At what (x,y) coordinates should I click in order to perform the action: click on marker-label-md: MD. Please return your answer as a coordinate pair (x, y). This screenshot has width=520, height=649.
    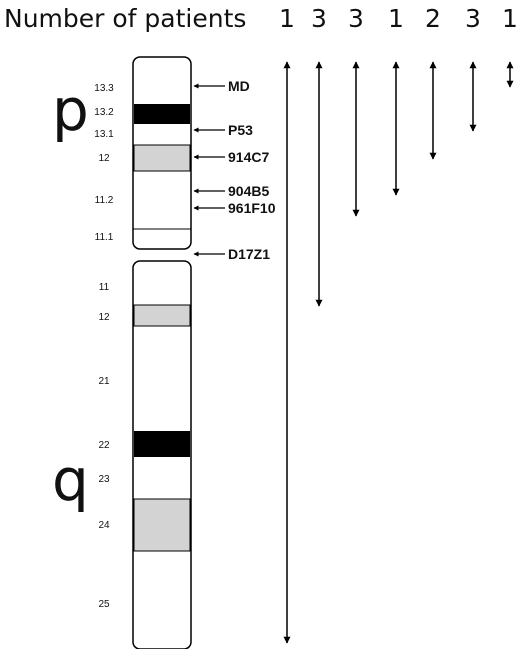
    Looking at the image, I should click on (239, 86).